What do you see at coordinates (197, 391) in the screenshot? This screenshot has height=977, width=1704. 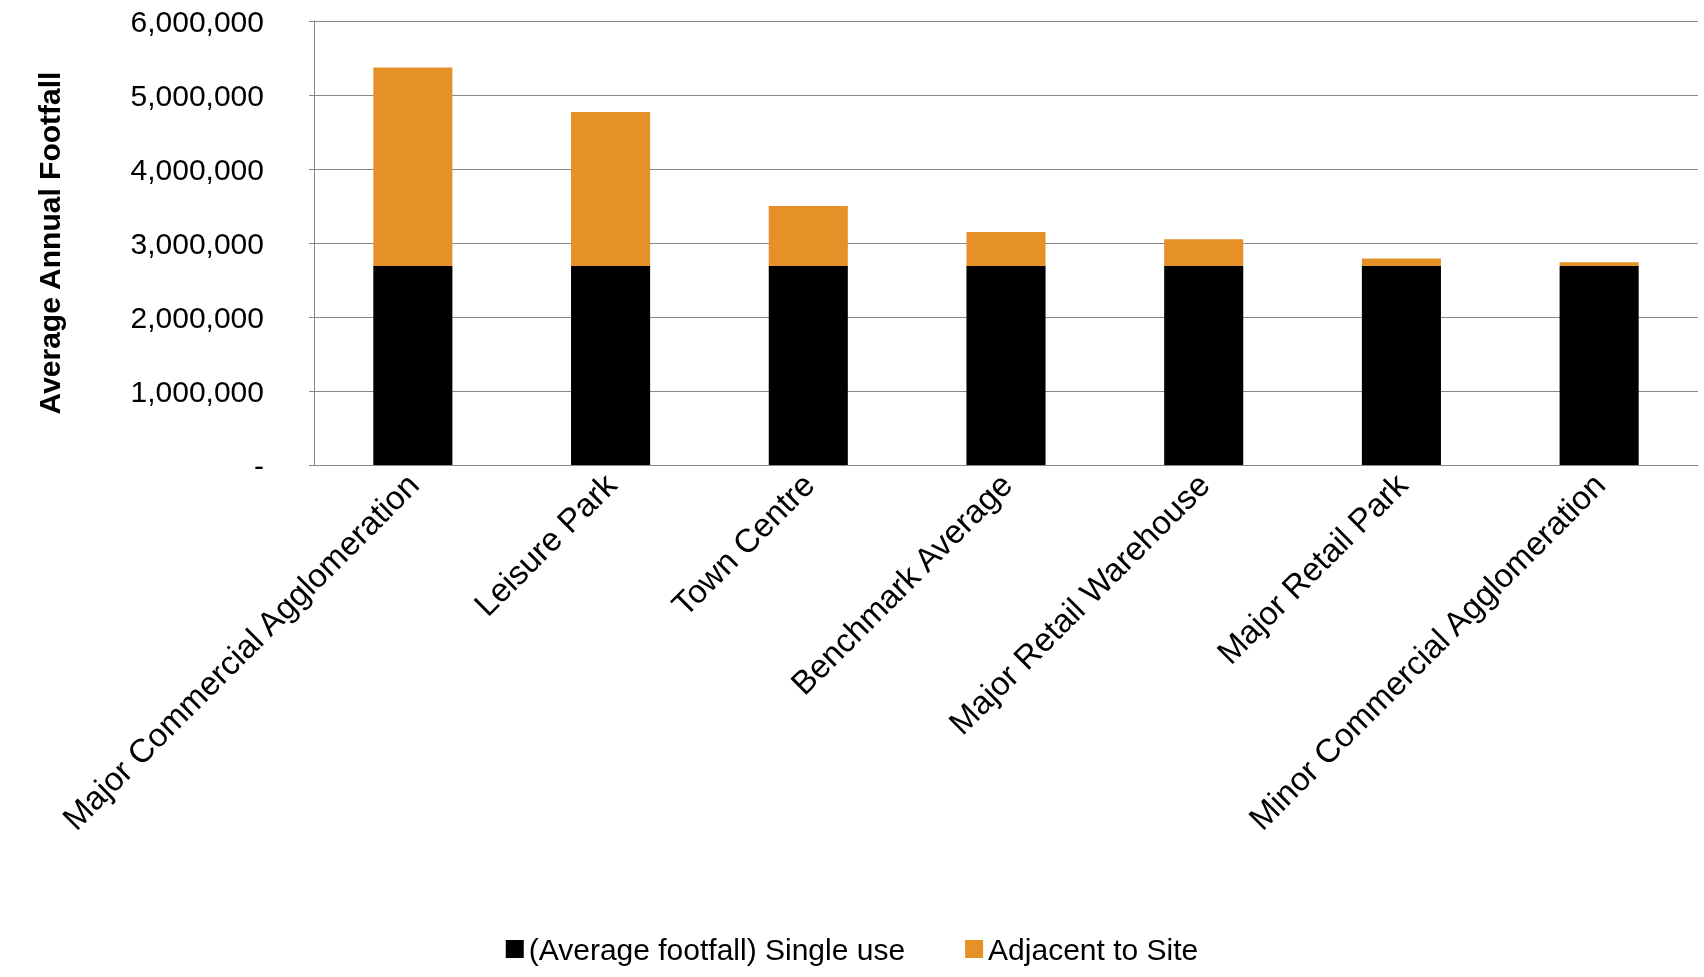 I see `y-tick-label: 1,000,000` at bounding box center [197, 391].